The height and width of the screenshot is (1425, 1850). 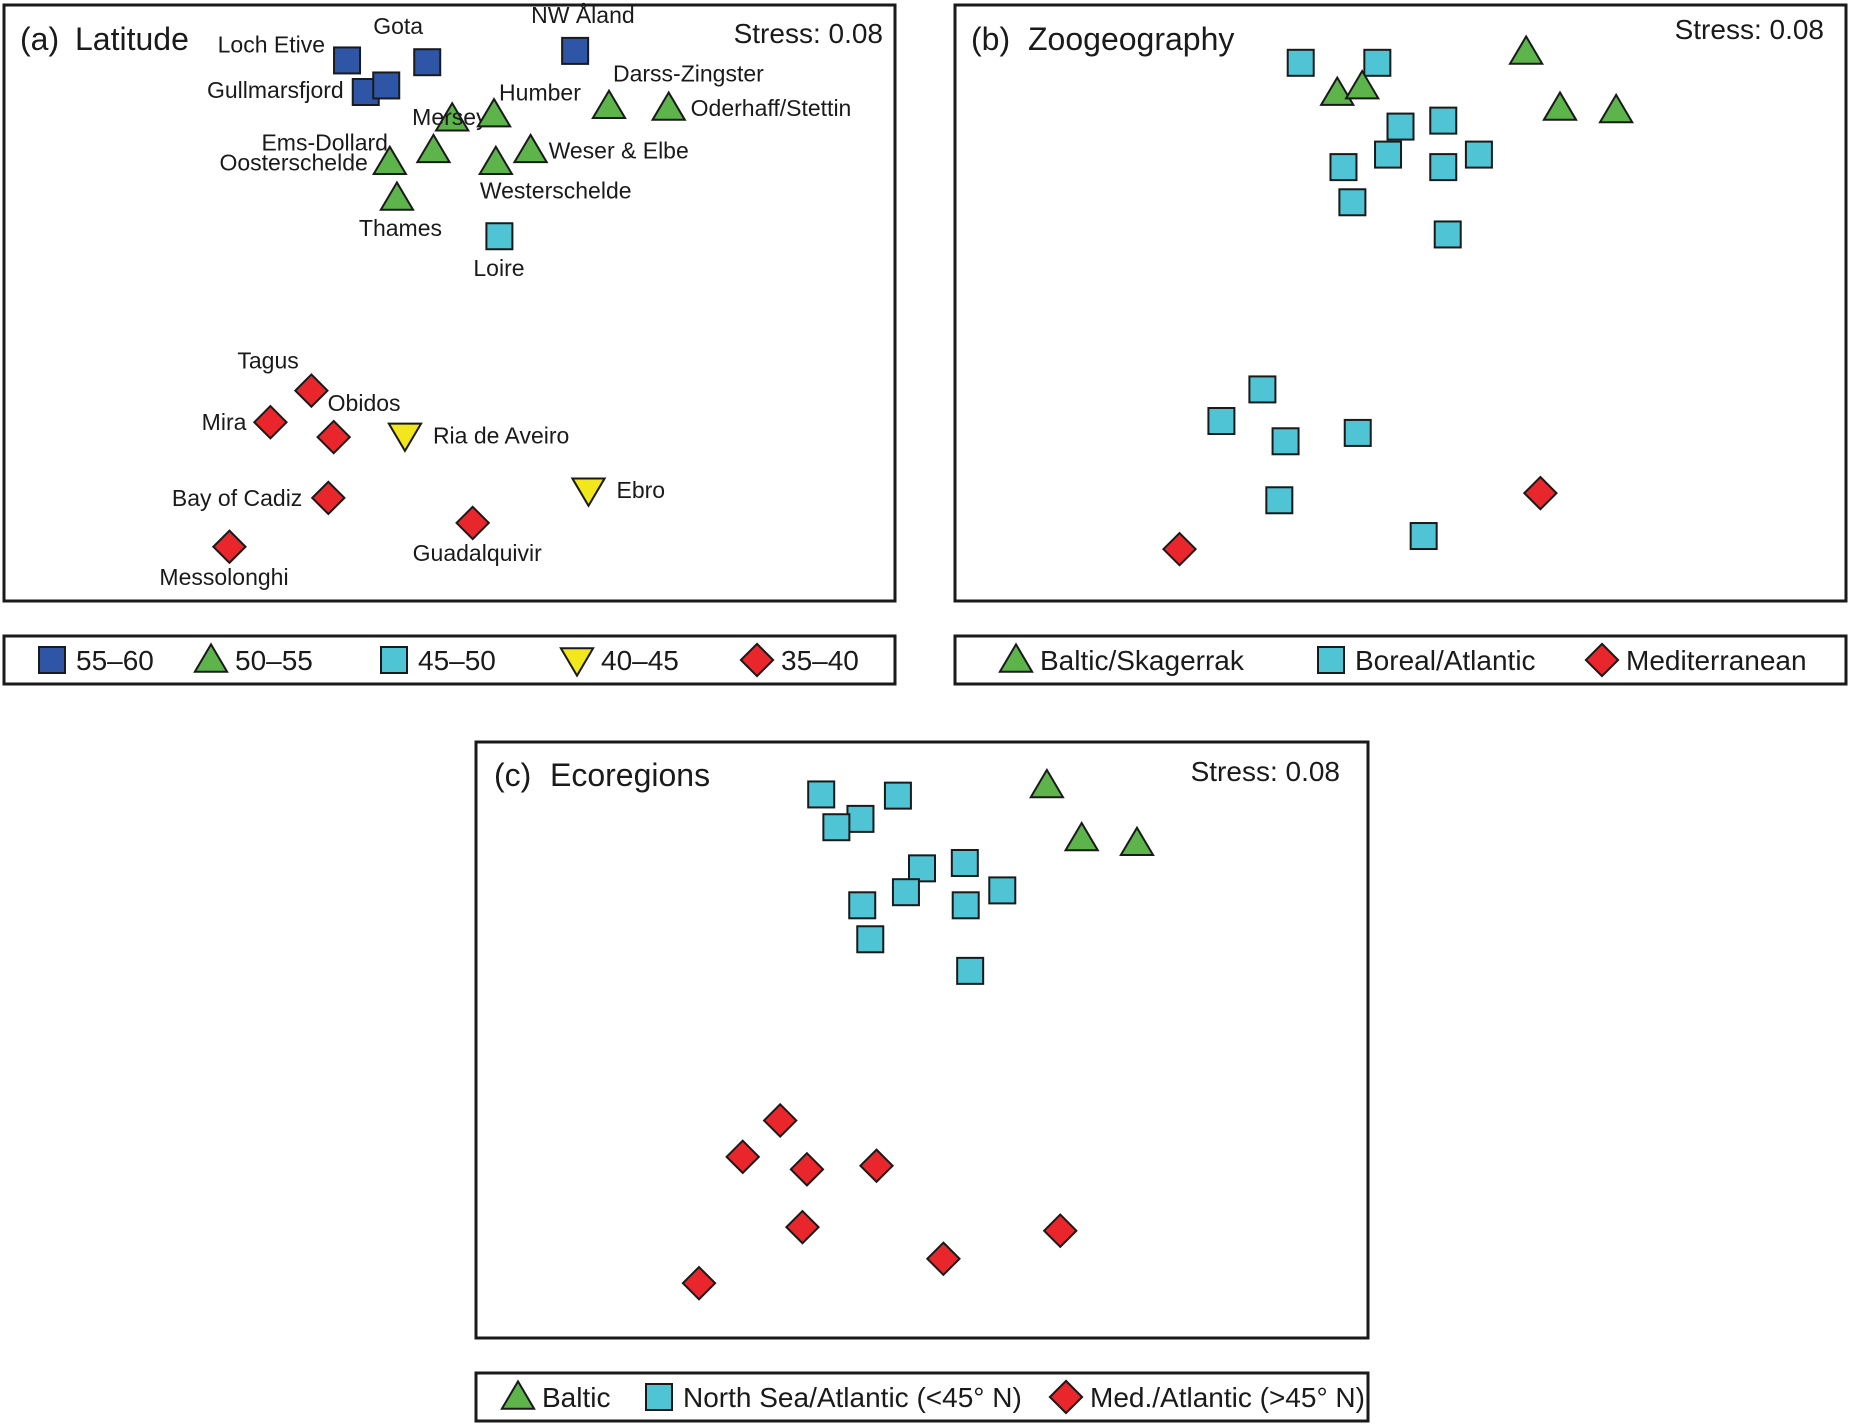 What do you see at coordinates (457, 660) in the screenshot?
I see `legend-label-45-50: 45–50` at bounding box center [457, 660].